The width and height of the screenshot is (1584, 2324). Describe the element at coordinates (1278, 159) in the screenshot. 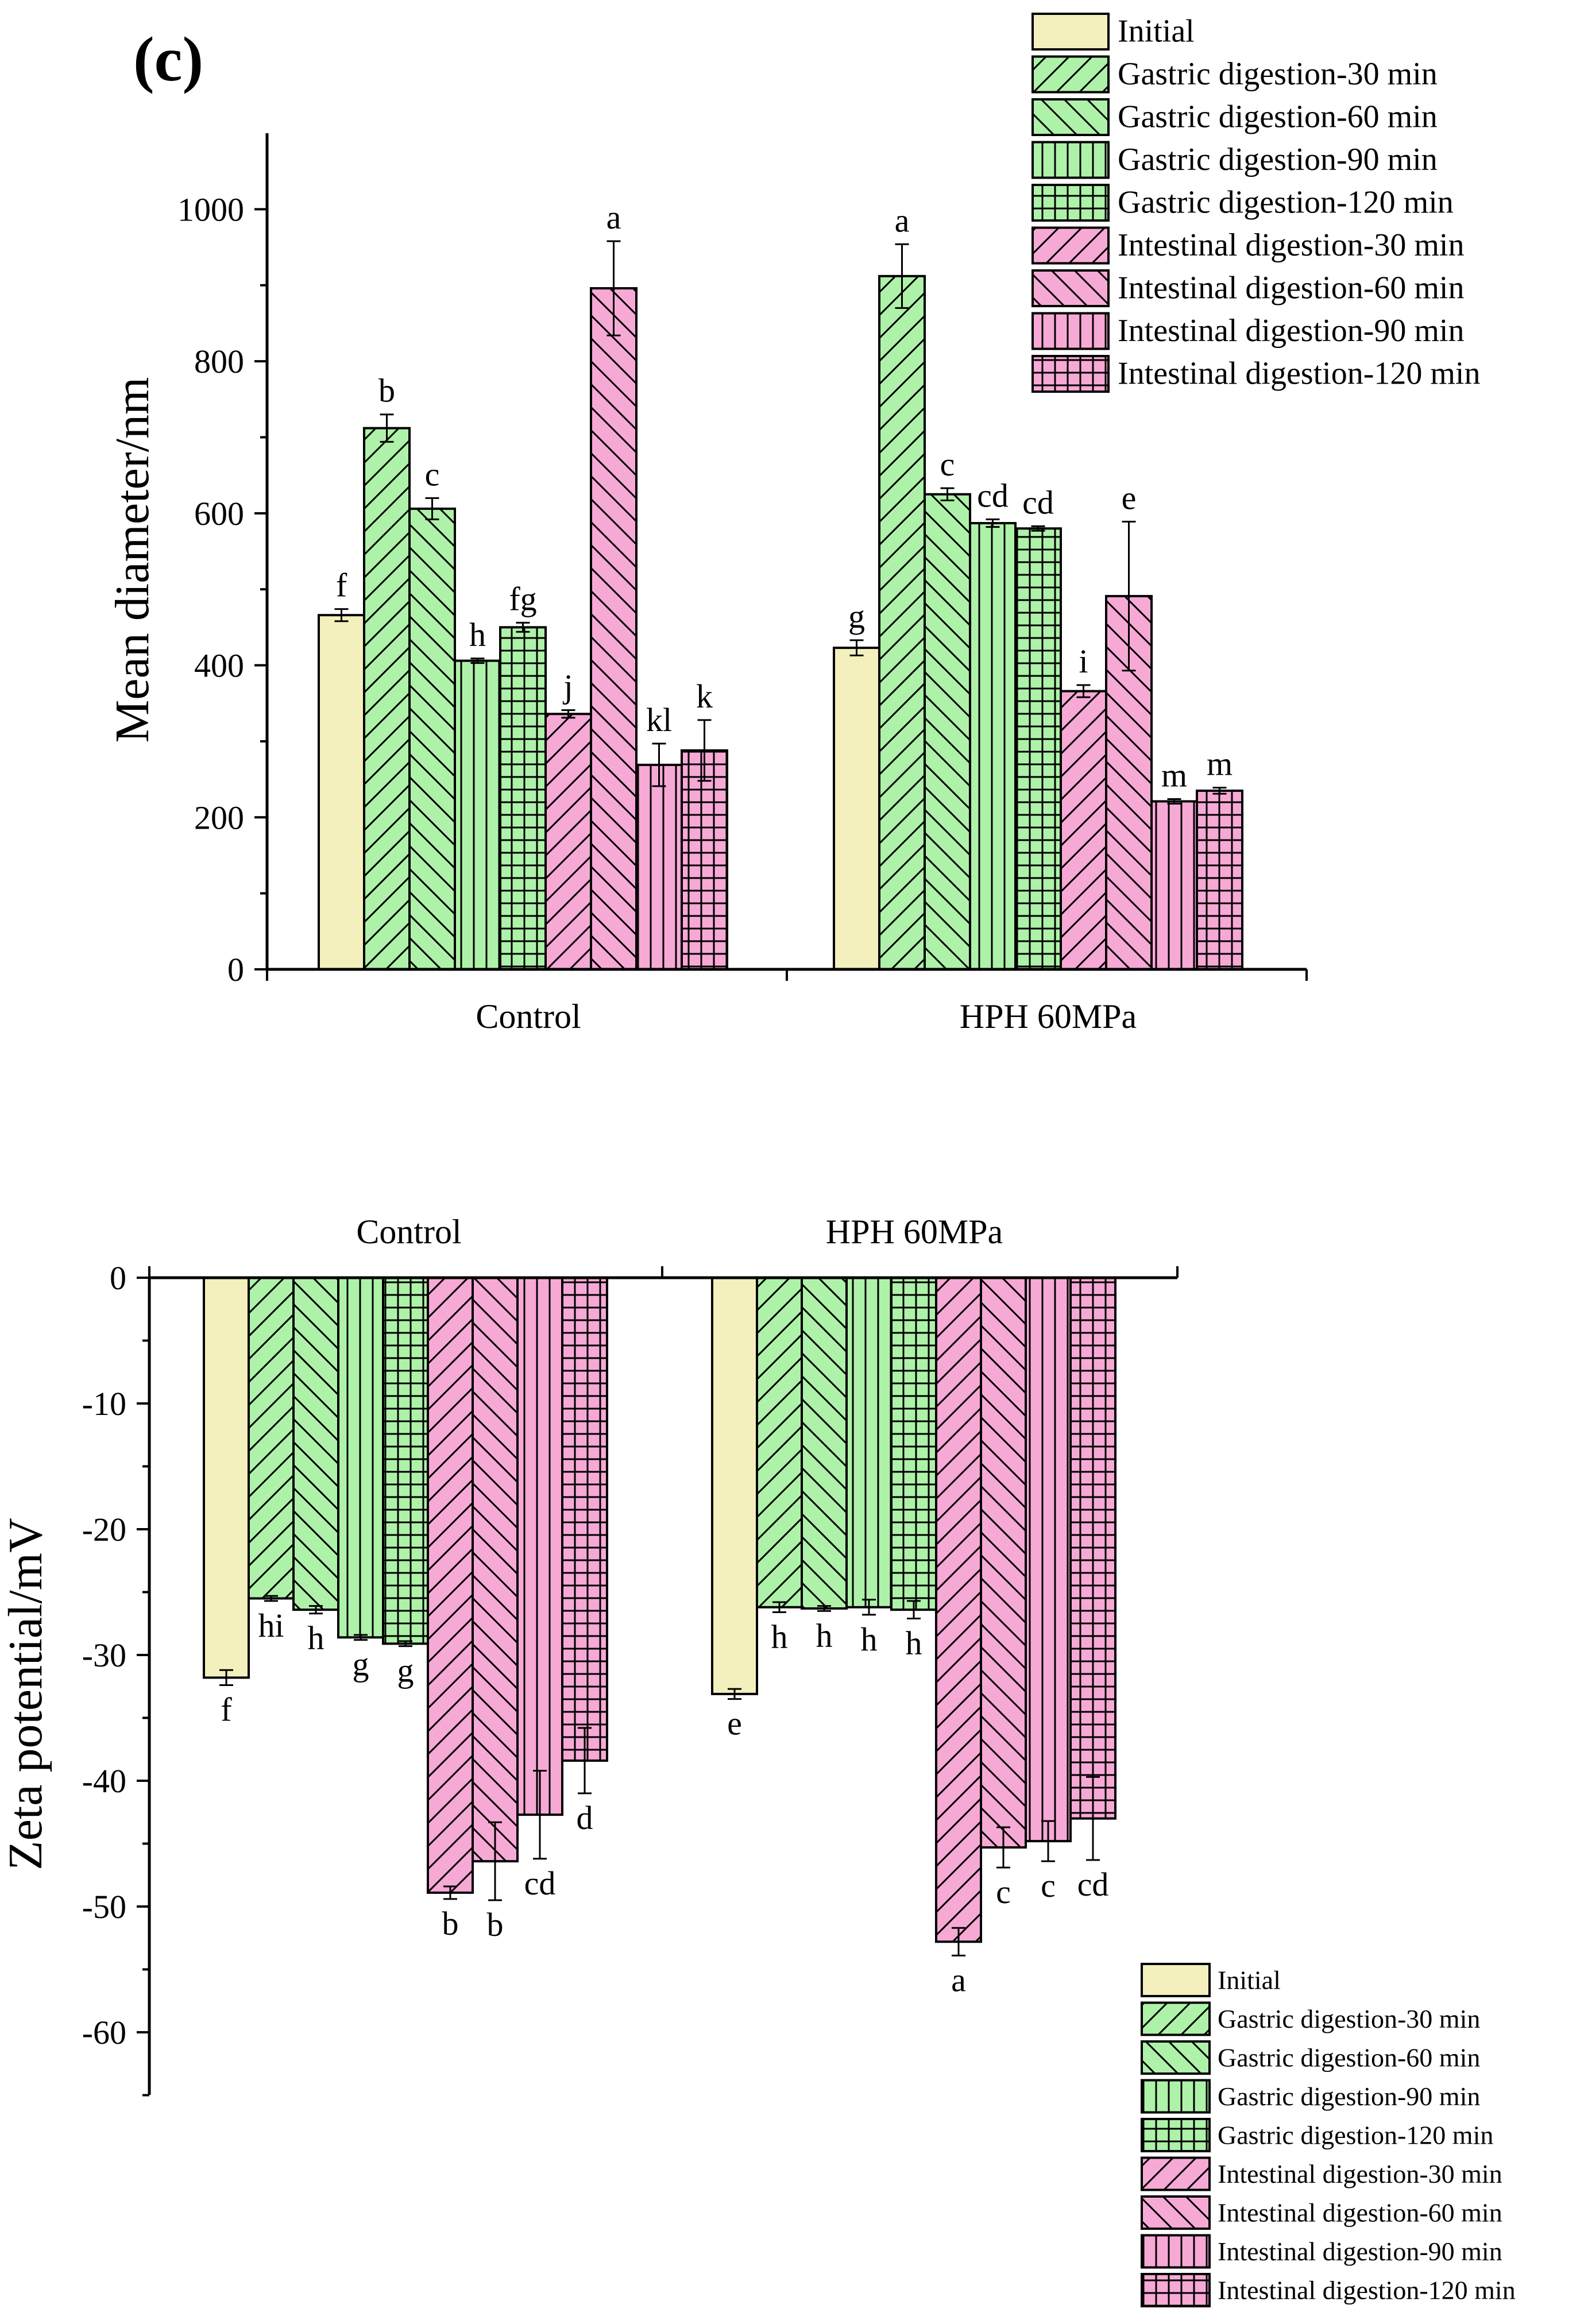

I see `diameter-legend-label: Gastric digestion-90 min` at that location.